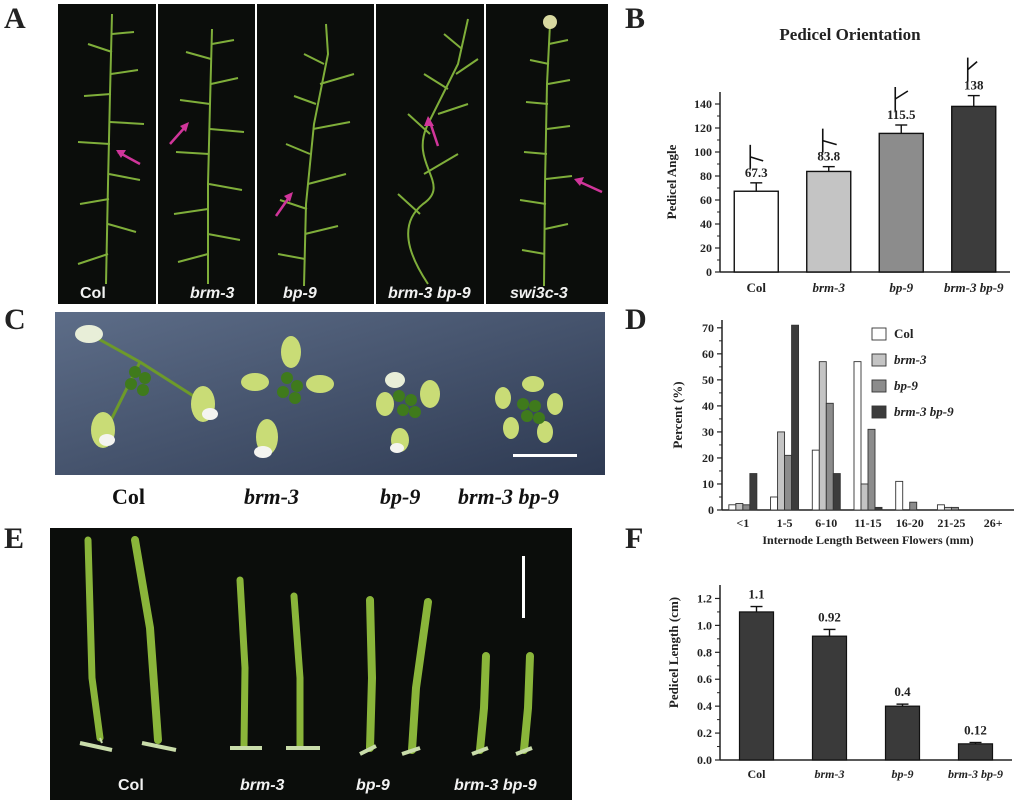 This screenshot has width=1021, height=800. Describe the element at coordinates (146, 386) in the screenshot. I see `col-cluster` at that location.